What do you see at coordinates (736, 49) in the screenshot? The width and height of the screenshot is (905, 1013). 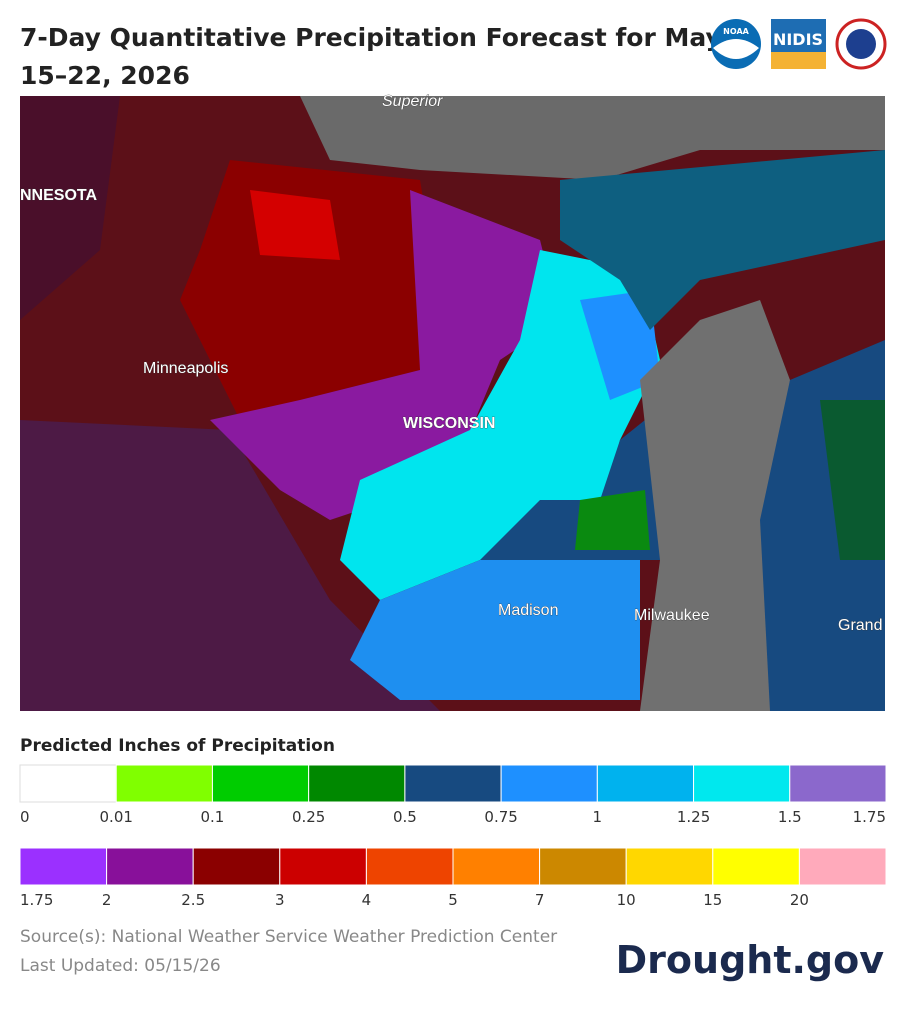 I see `noaa-wave` at bounding box center [736, 49].